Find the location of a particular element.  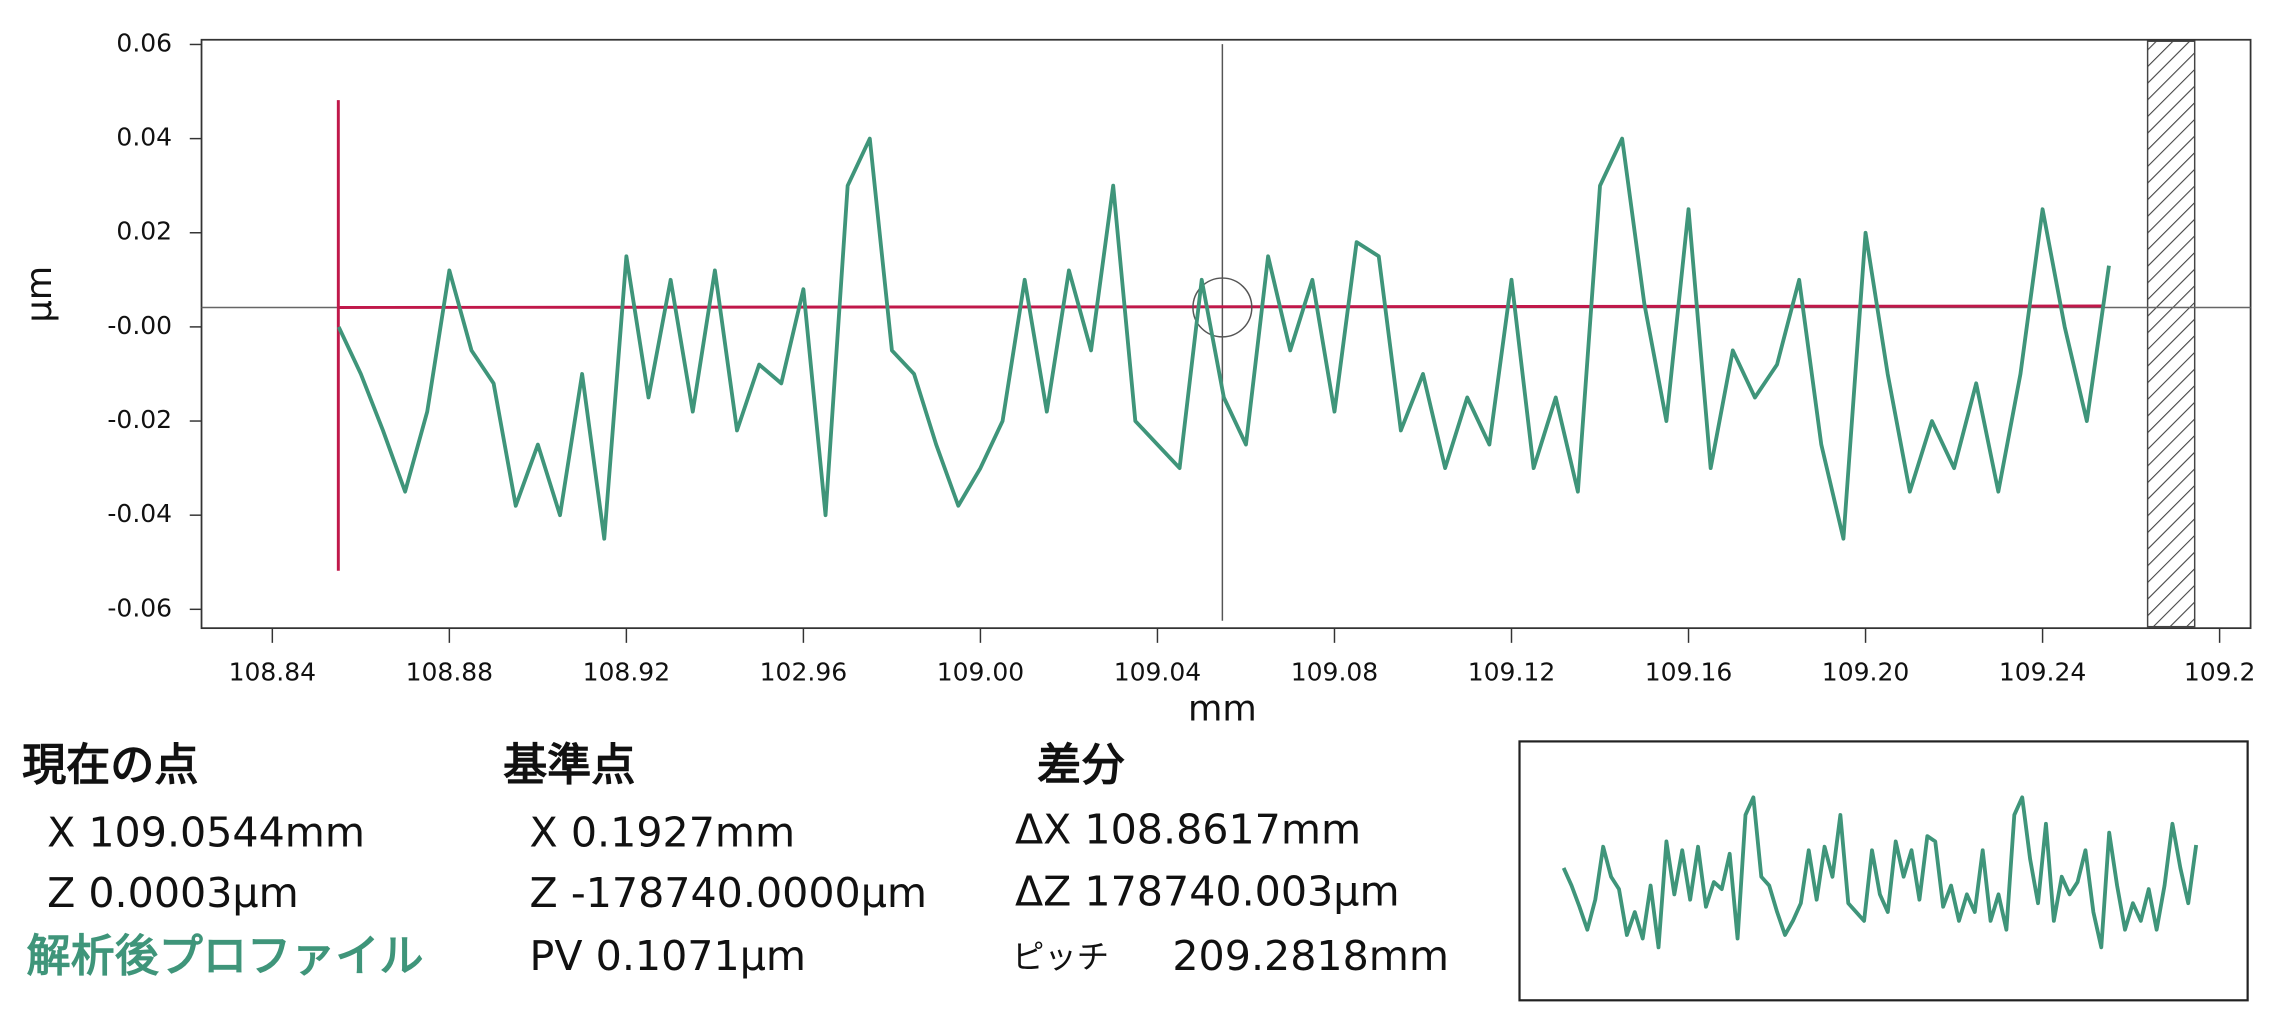

reference-z: Z -178740.0000µm is located at coordinates (728, 893).